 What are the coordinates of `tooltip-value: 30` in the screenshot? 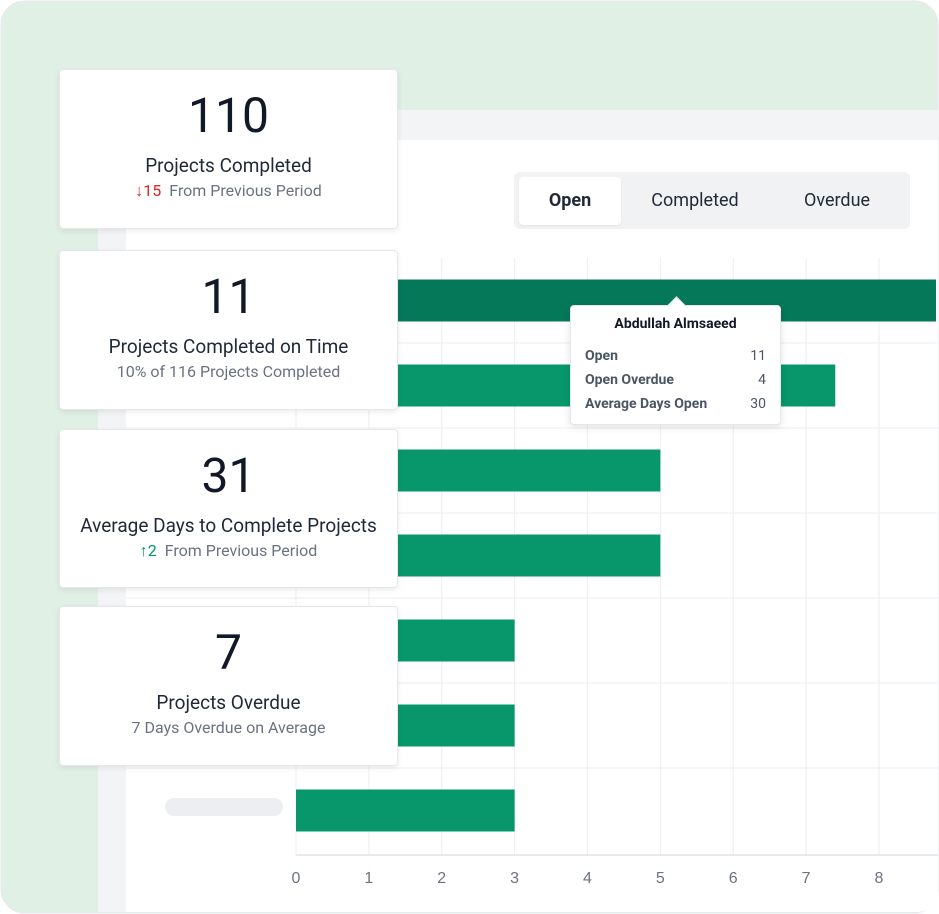 It's located at (758, 404).